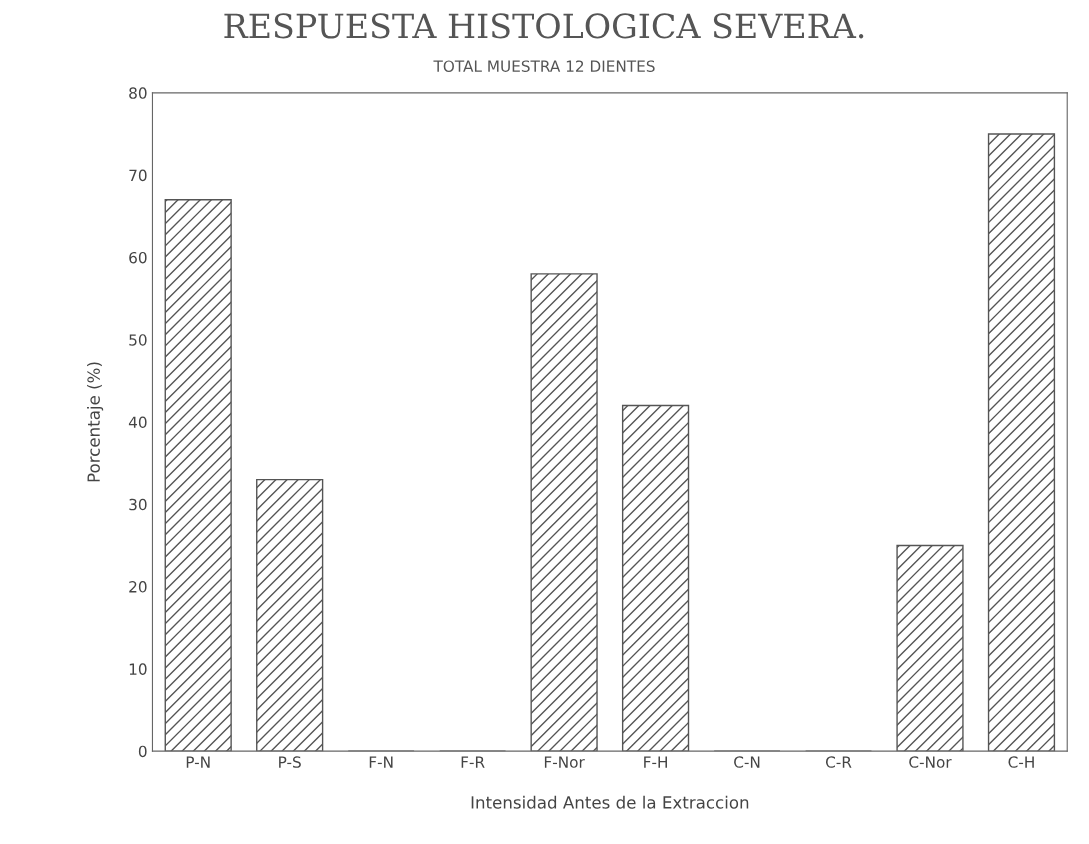 The height and width of the screenshot is (844, 1089). What do you see at coordinates (544, 66) in the screenshot?
I see `chart-subtitle: TOTAL MUESTRA 12 DIENTES` at bounding box center [544, 66].